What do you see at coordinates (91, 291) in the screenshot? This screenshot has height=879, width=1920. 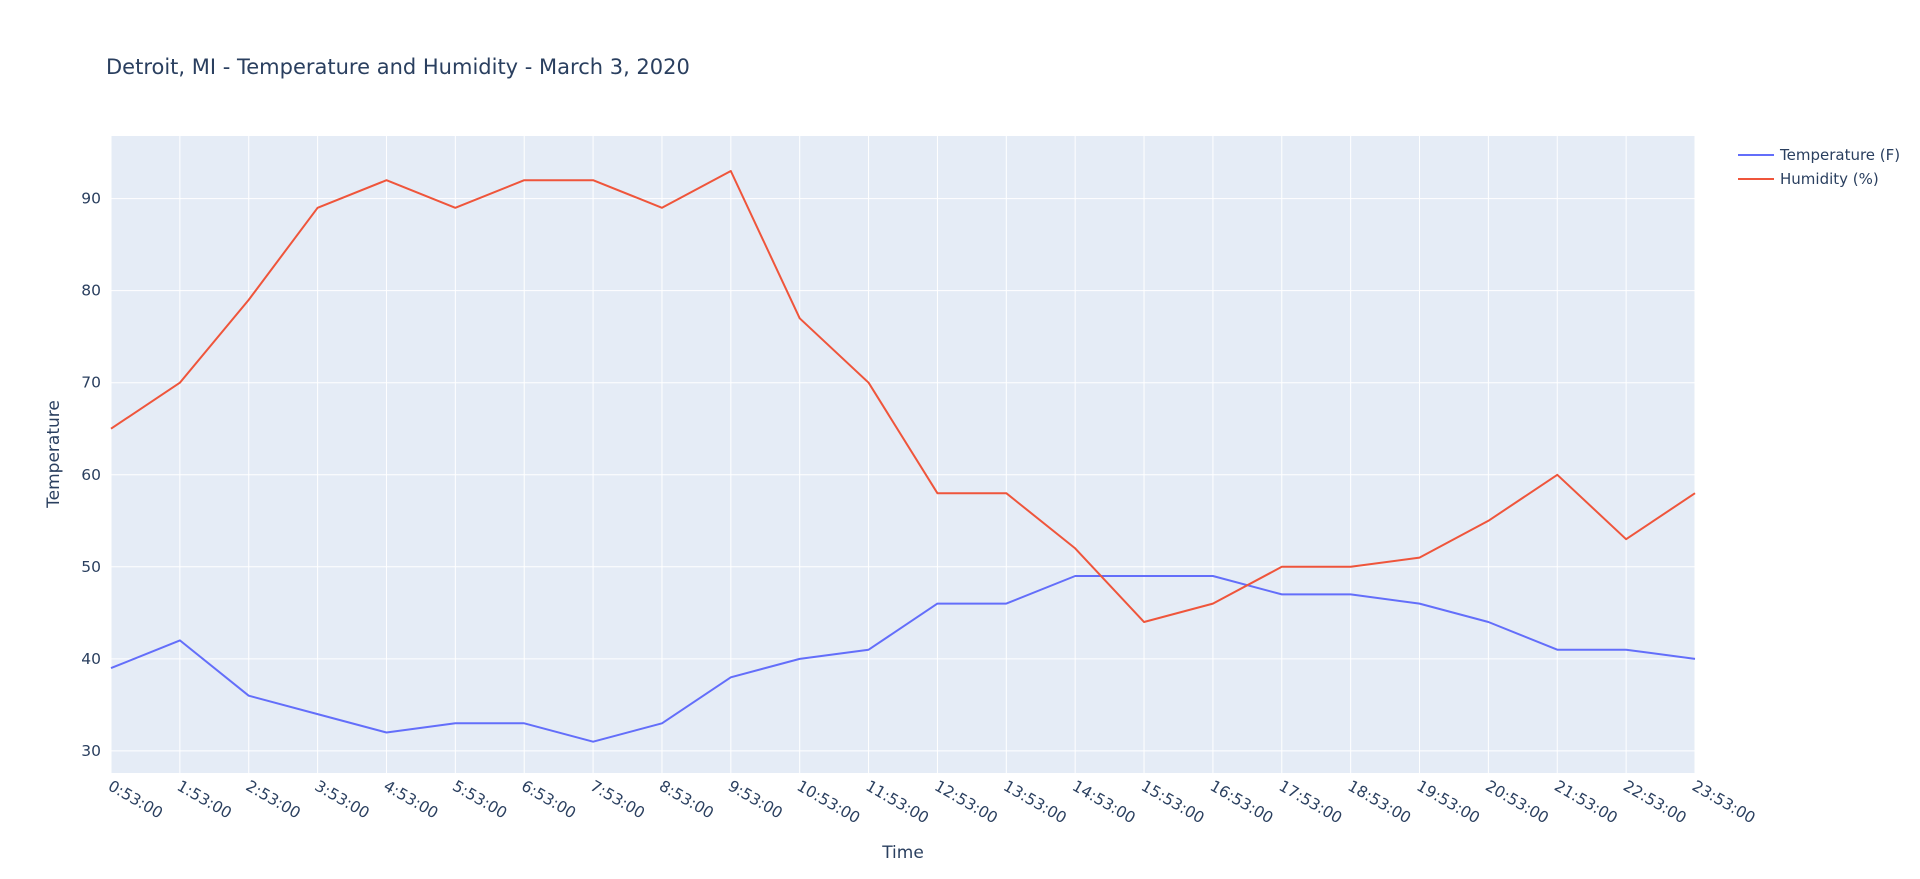 I see `y-tick-label: 80` at bounding box center [91, 291].